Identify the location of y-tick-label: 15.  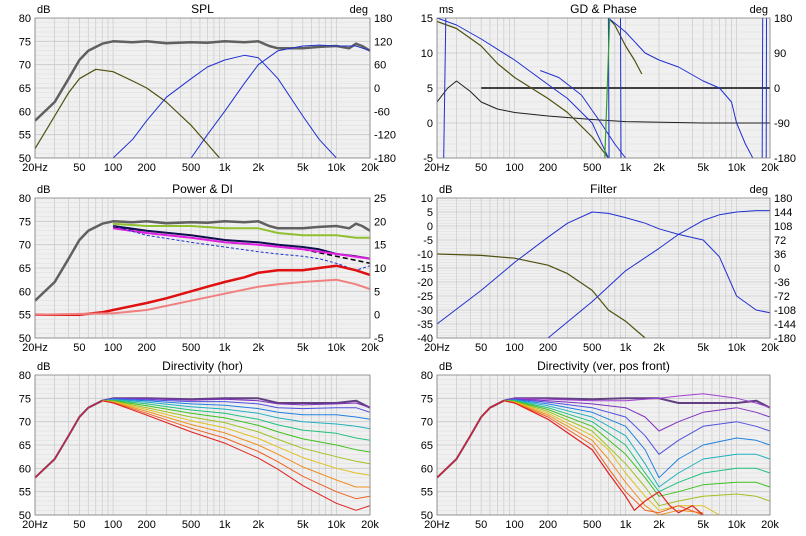
(427, 19).